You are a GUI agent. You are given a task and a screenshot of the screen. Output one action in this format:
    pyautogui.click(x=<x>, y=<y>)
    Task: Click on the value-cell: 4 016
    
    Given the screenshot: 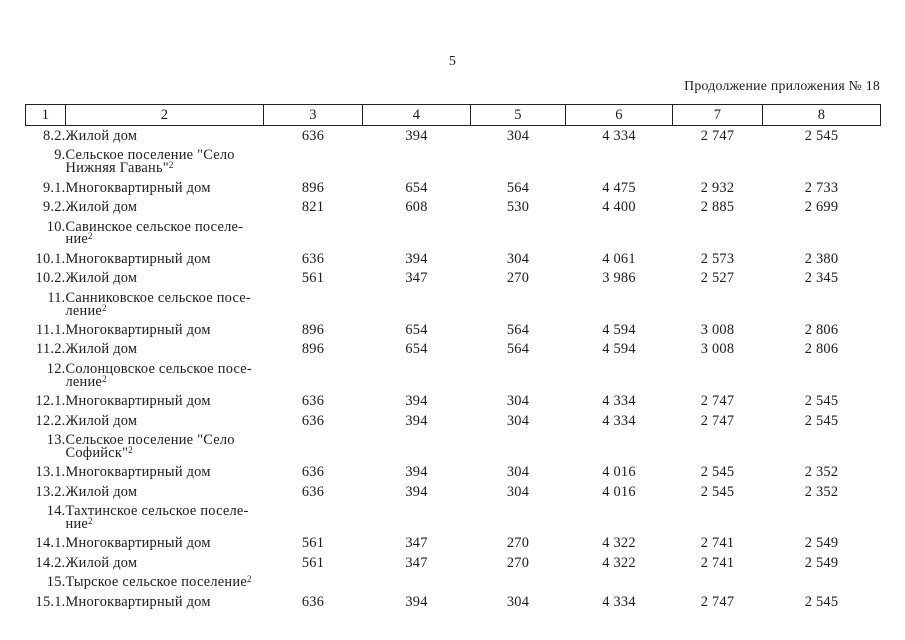 What is the action you would take?
    pyautogui.click(x=619, y=472)
    